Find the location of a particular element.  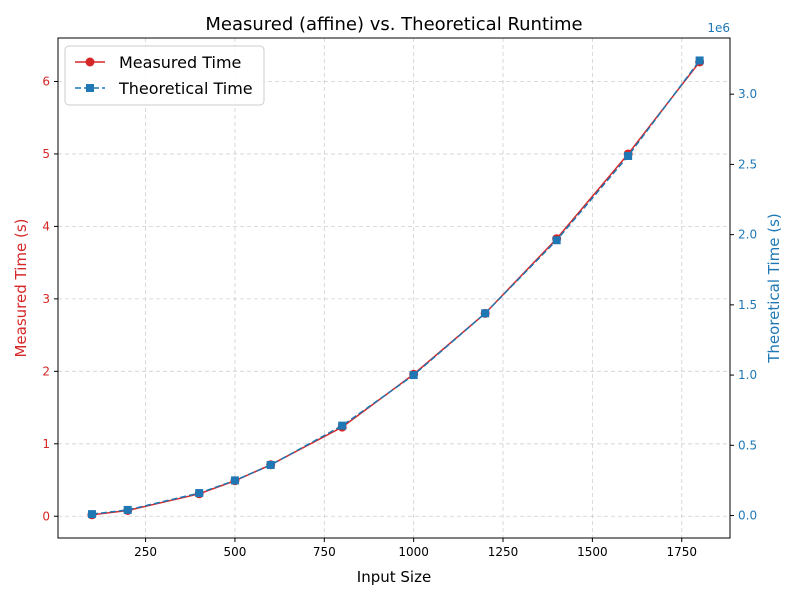

y-axis-right-offset-label: 1e6 is located at coordinates (718, 28).